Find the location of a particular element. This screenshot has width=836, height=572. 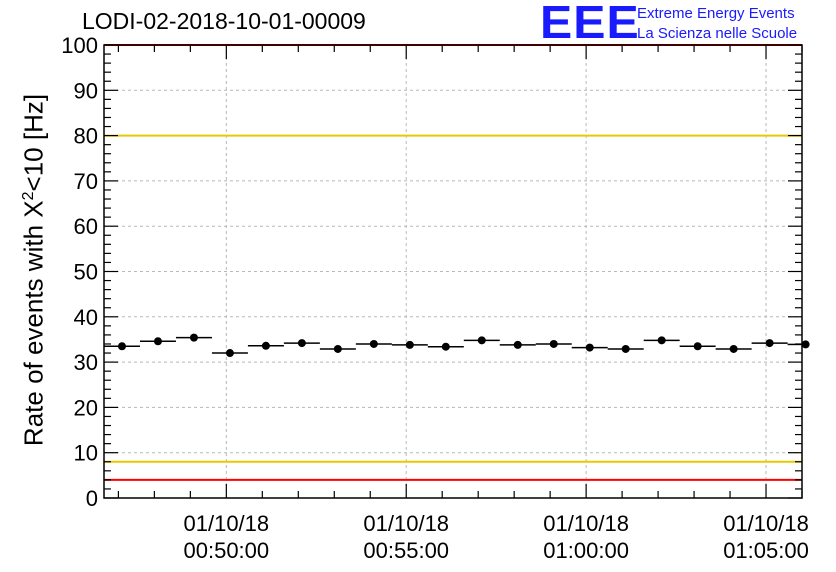

y-tick-label-4: 40 is located at coordinates (86, 317).